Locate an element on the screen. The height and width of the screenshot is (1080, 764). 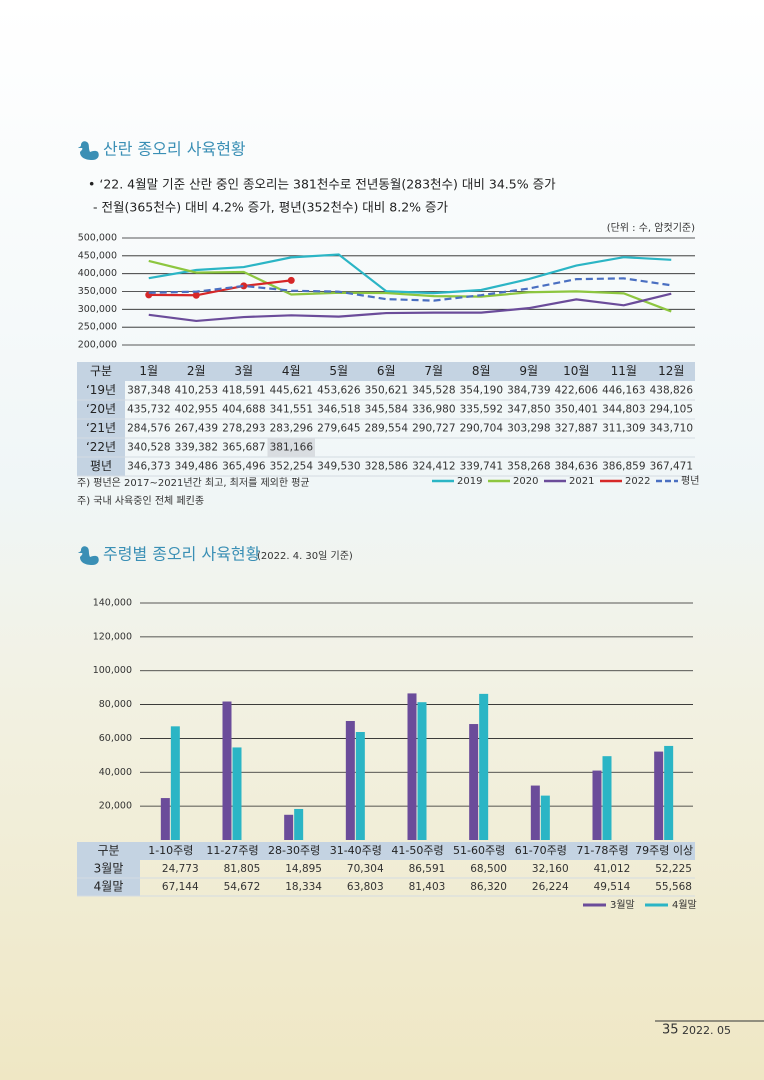
cell-value: 365,687 is located at coordinates (243, 448).